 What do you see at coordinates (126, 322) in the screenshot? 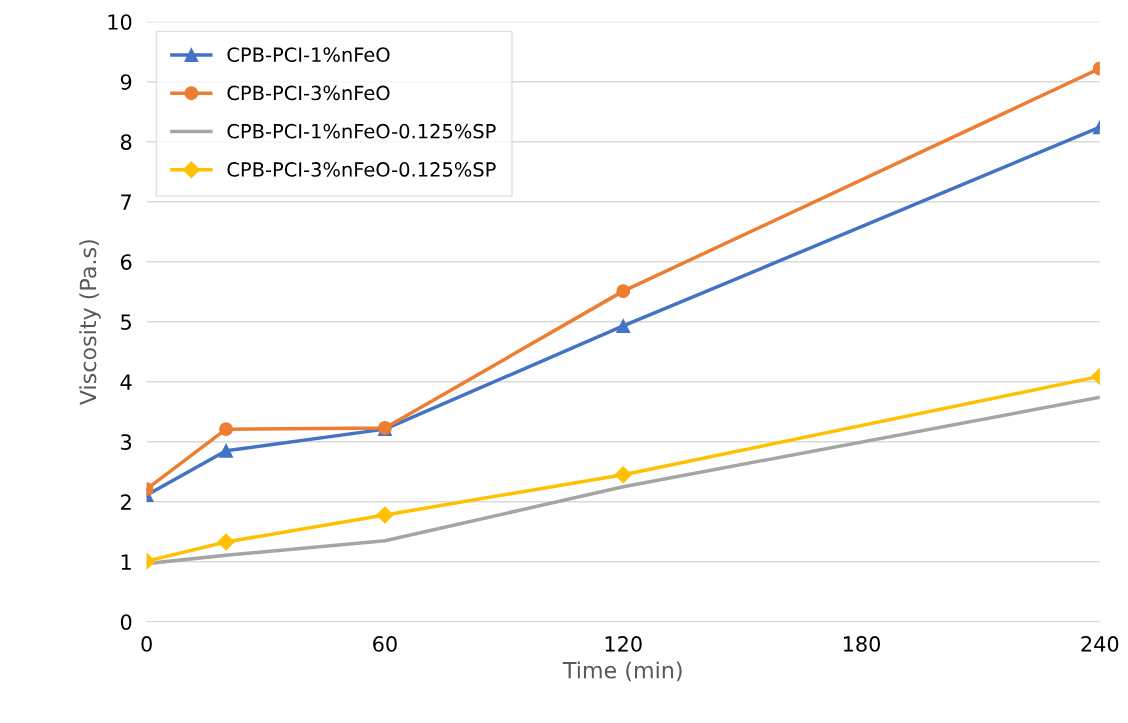
I see `y-tick-label: 5` at bounding box center [126, 322].